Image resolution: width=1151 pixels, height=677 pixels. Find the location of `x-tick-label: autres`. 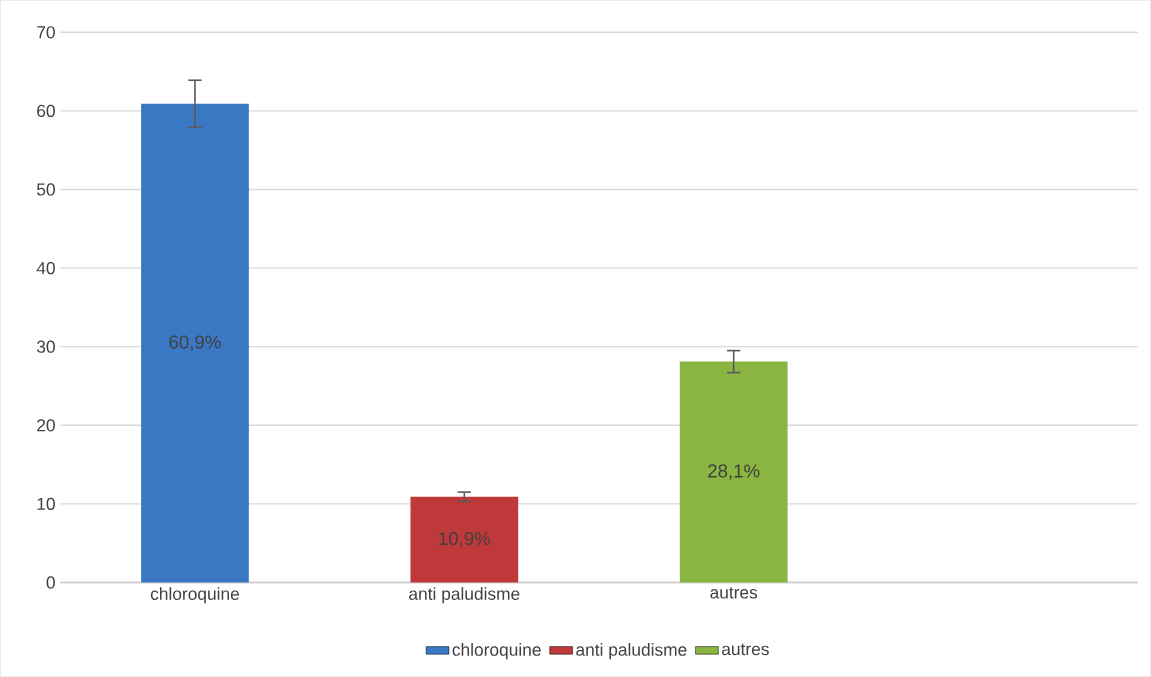

x-tick-label: autres is located at coordinates (734, 593).